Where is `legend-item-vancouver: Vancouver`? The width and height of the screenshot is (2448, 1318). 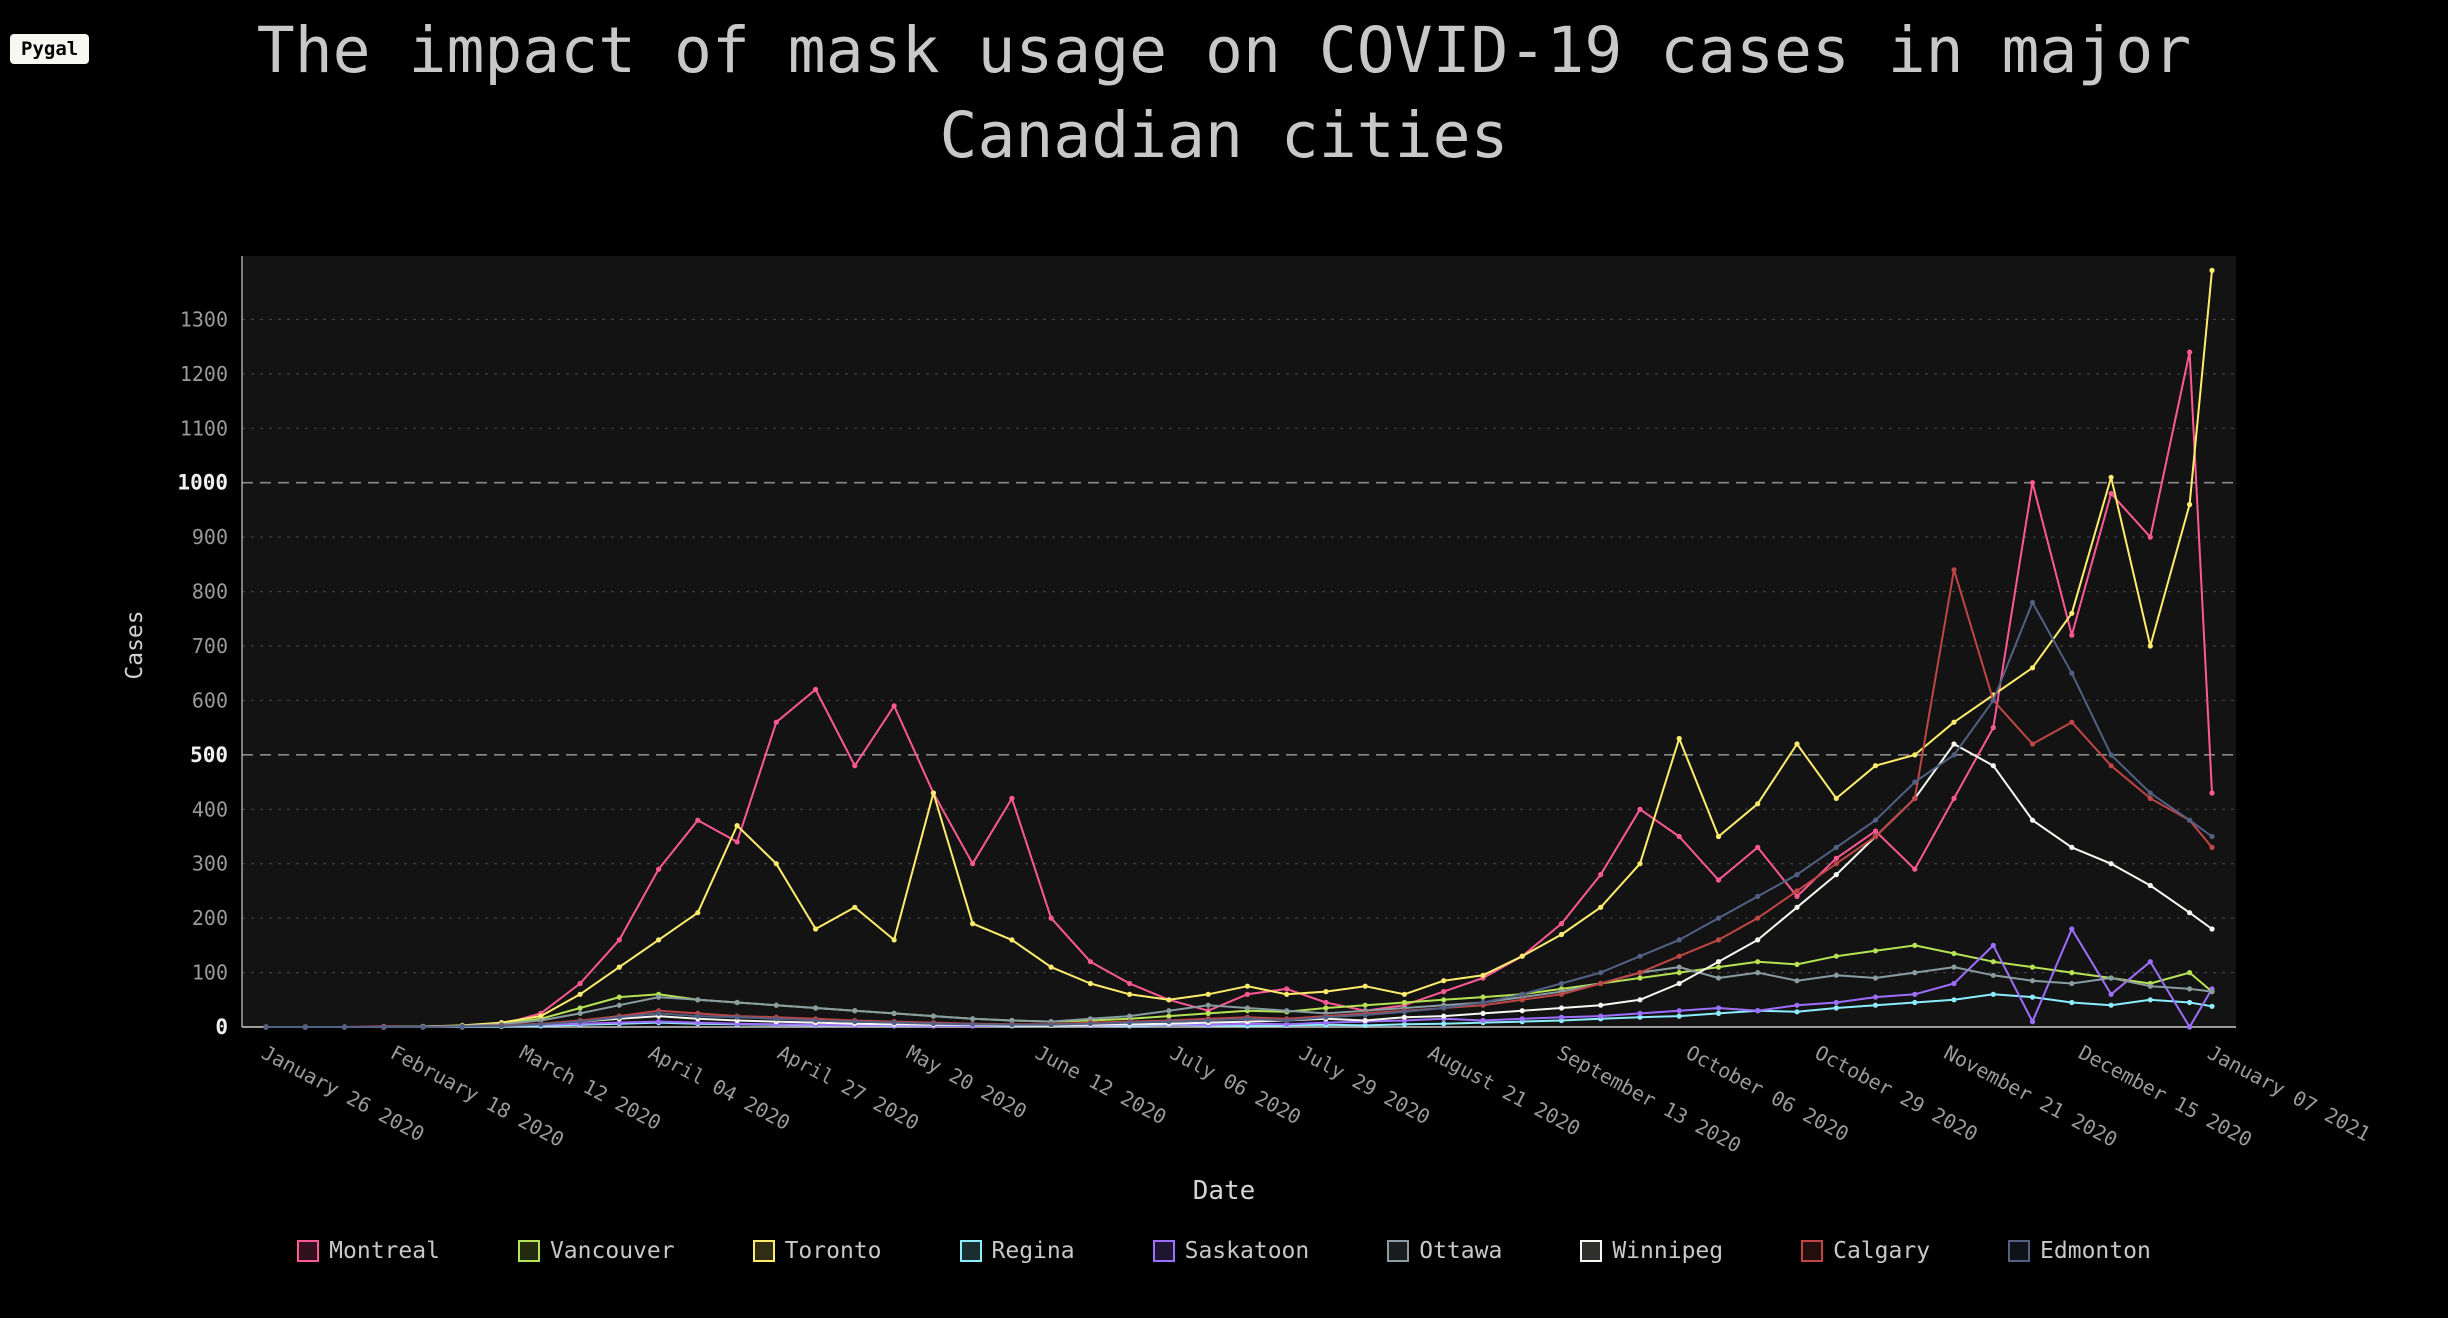 legend-item-vancouver: Vancouver is located at coordinates (596, 1251).